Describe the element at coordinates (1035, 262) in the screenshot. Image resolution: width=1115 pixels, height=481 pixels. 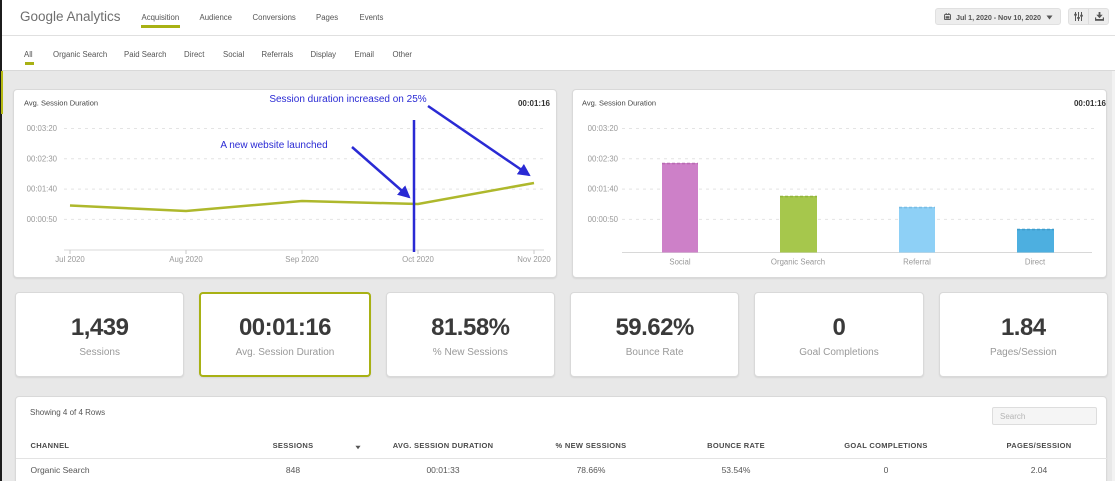
I see `svg-text: Direct` at that location.